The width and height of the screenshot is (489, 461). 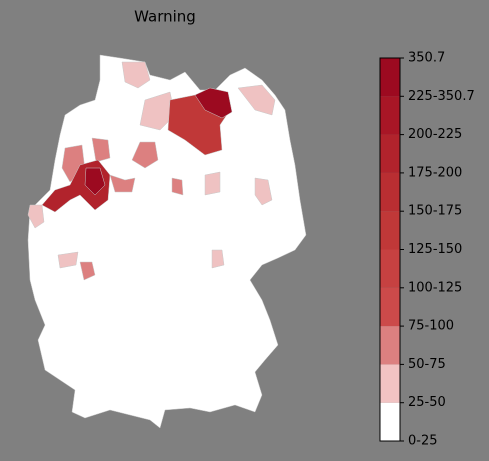 I want to click on colorbar-label: 200-225, so click(x=435, y=134).